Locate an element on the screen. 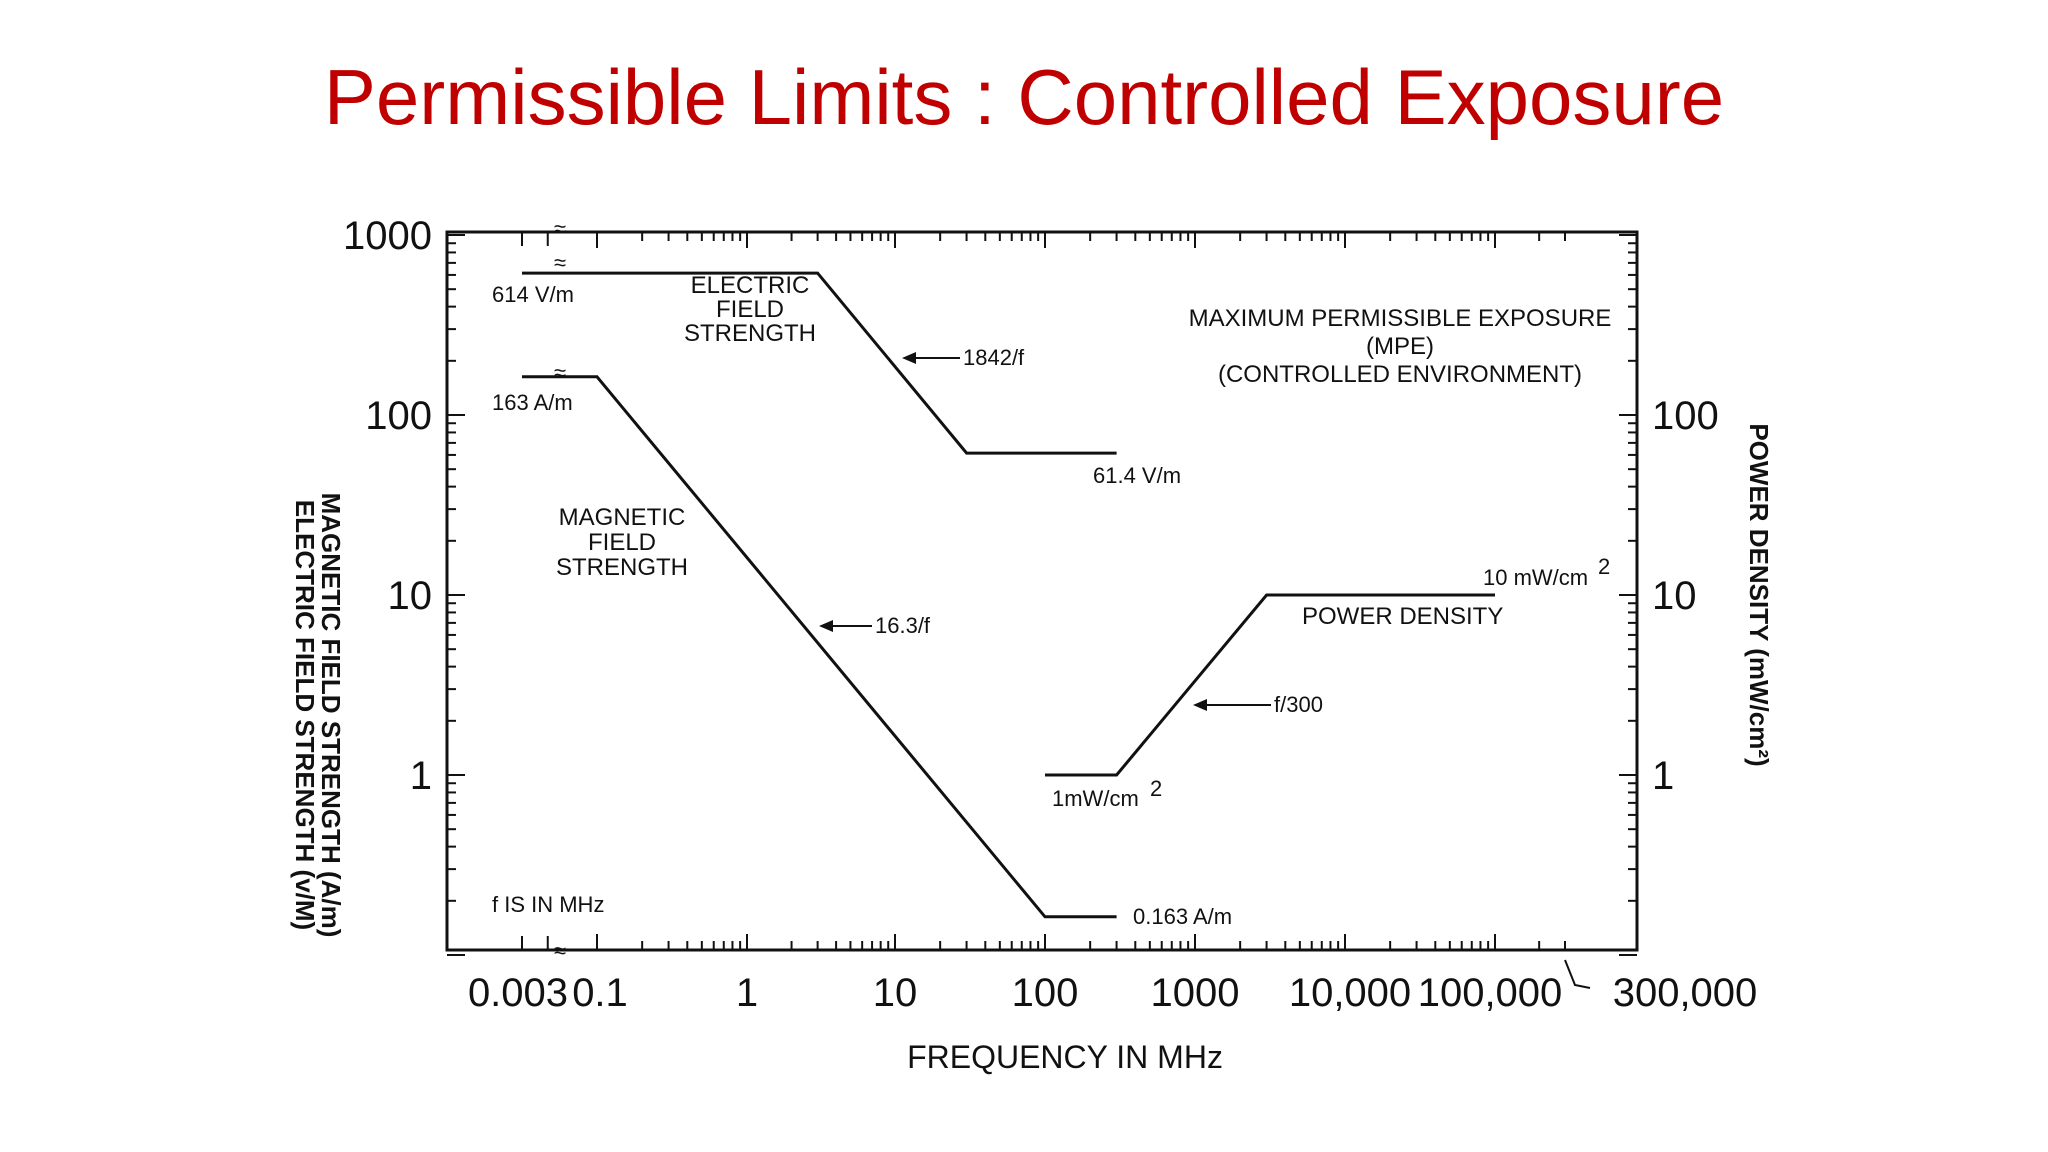  power-density-series-label: POWER DENSITY is located at coordinates (1402, 616).